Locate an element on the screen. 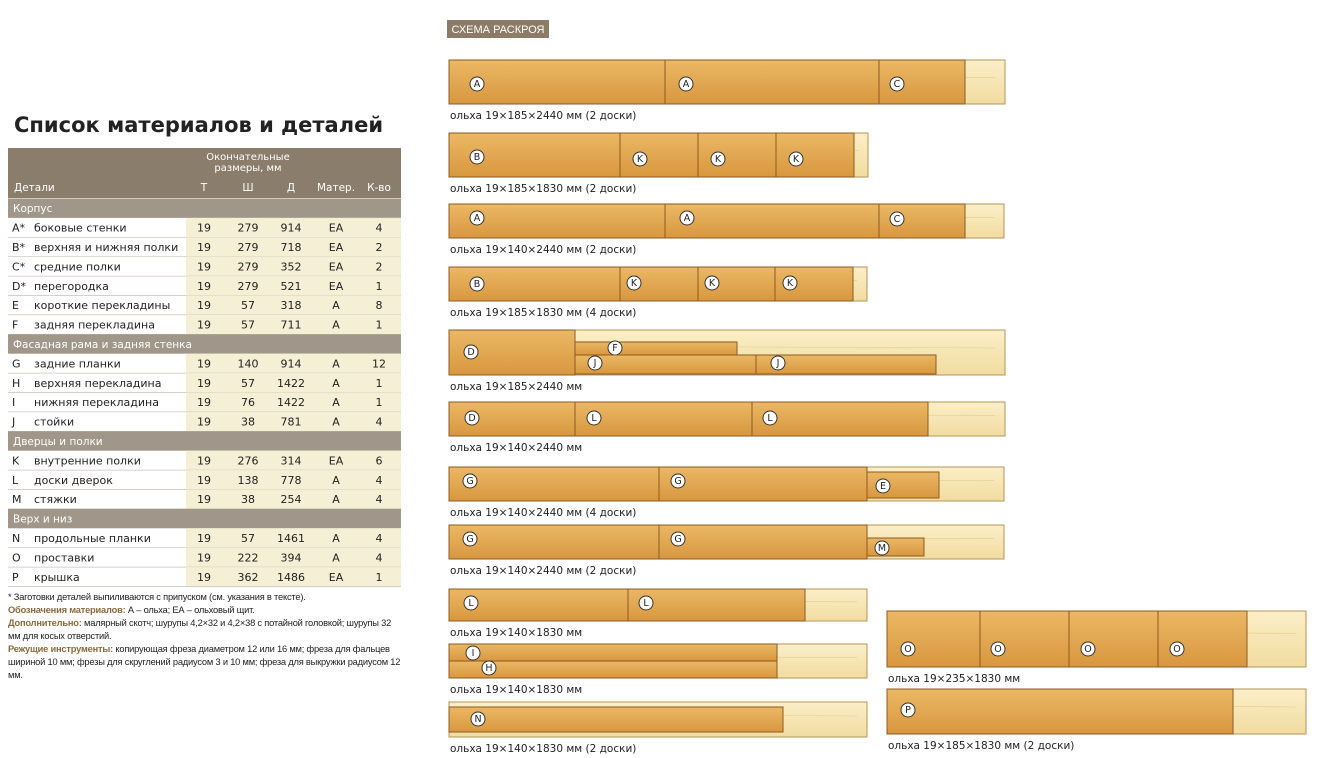 This screenshot has height=758, width=1326. board-caption: ольха 19×140×1830 мм is located at coordinates (516, 690).